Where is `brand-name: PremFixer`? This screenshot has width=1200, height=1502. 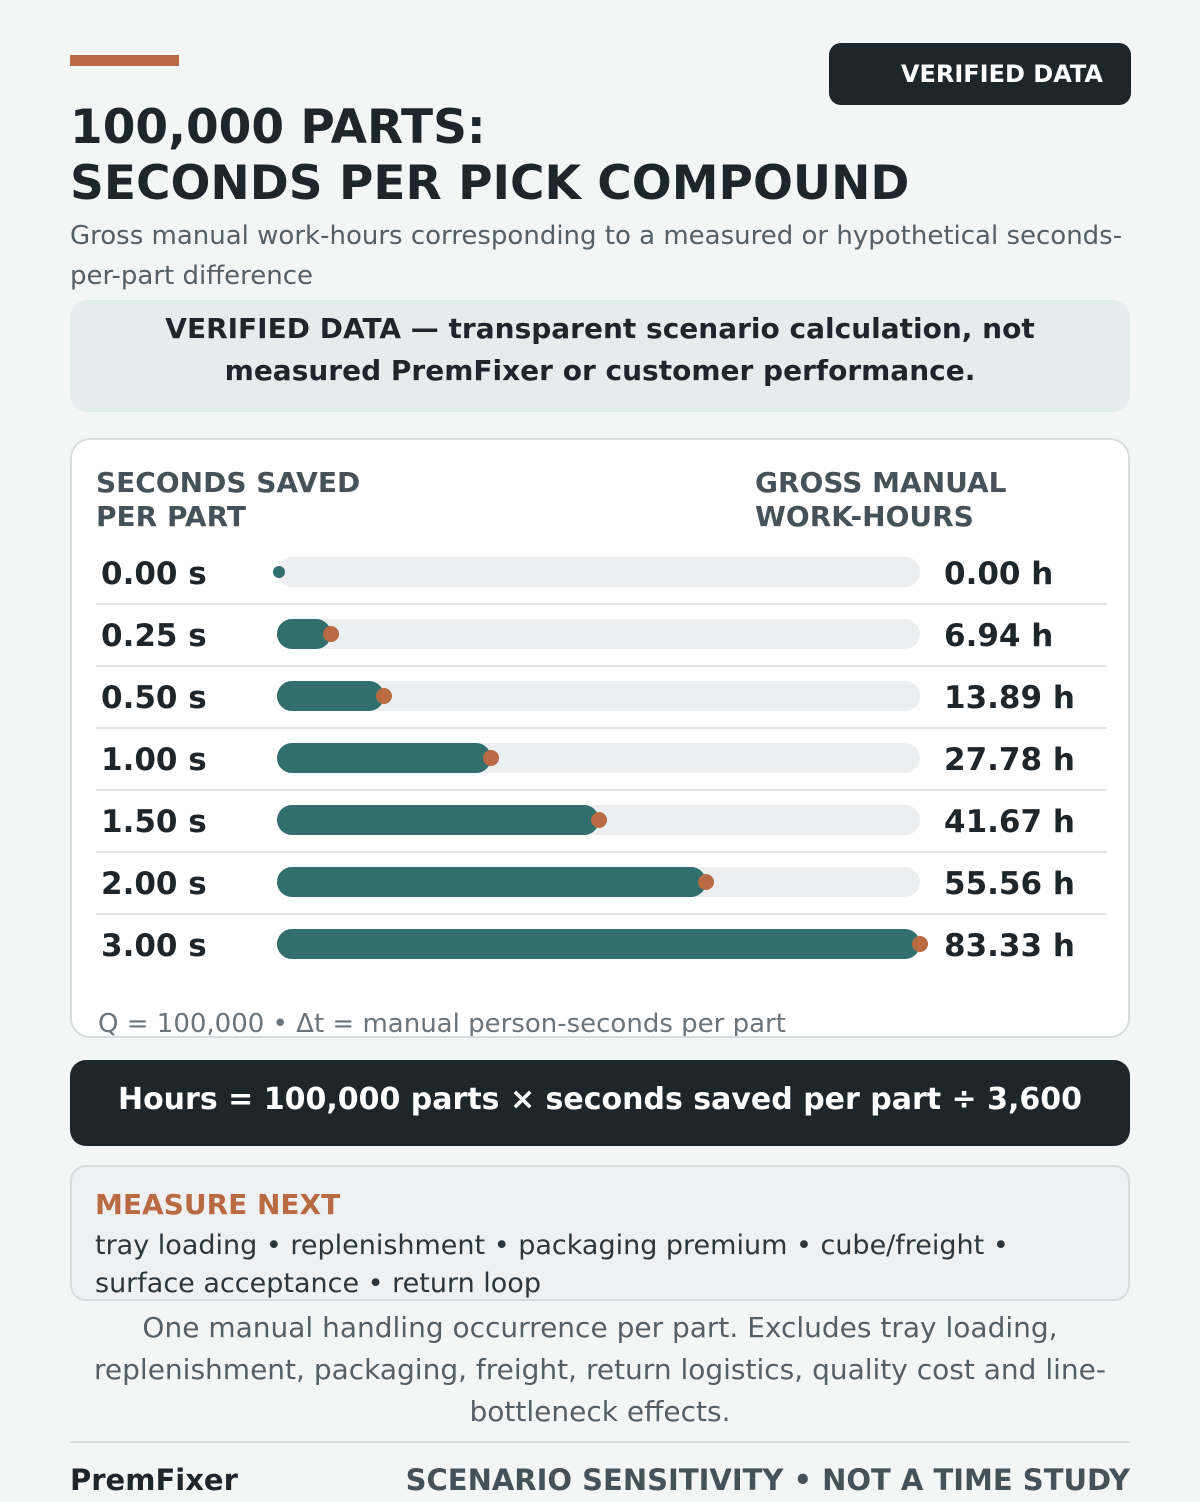 brand-name: PremFixer is located at coordinates (154, 1480).